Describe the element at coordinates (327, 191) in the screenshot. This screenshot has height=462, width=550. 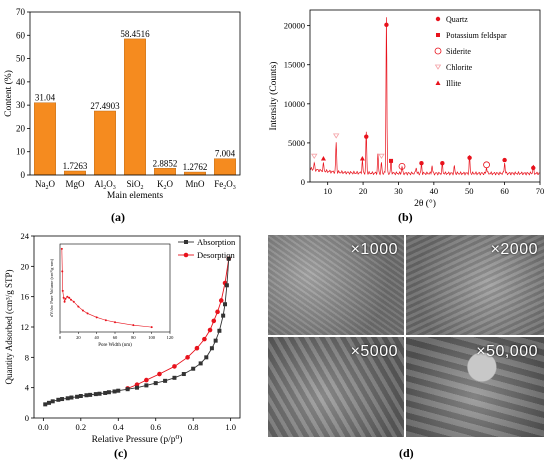
I see `x-tick-label: 10` at that location.